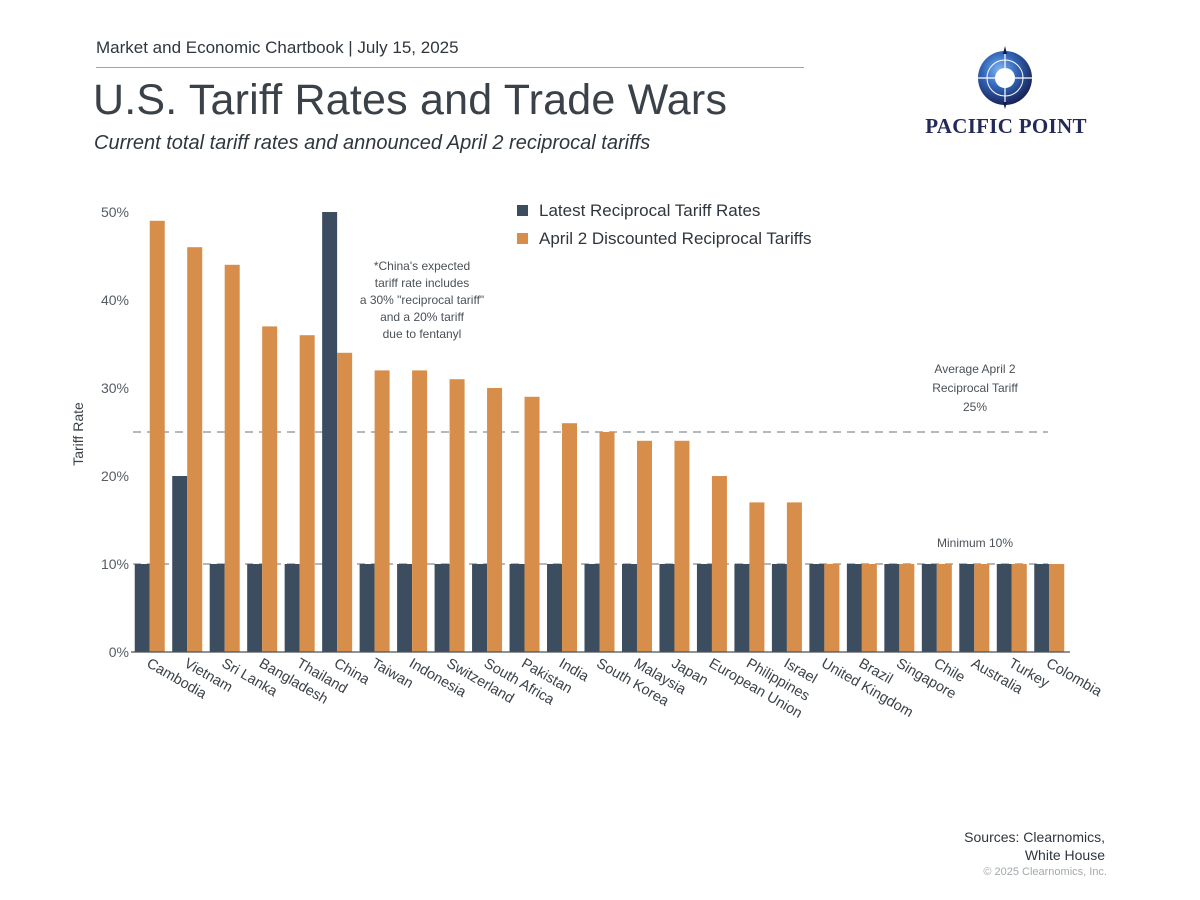 This screenshot has width=1200, height=900. Describe the element at coordinates (480, 608) in the screenshot. I see `bar-latest-south-africa` at that location.